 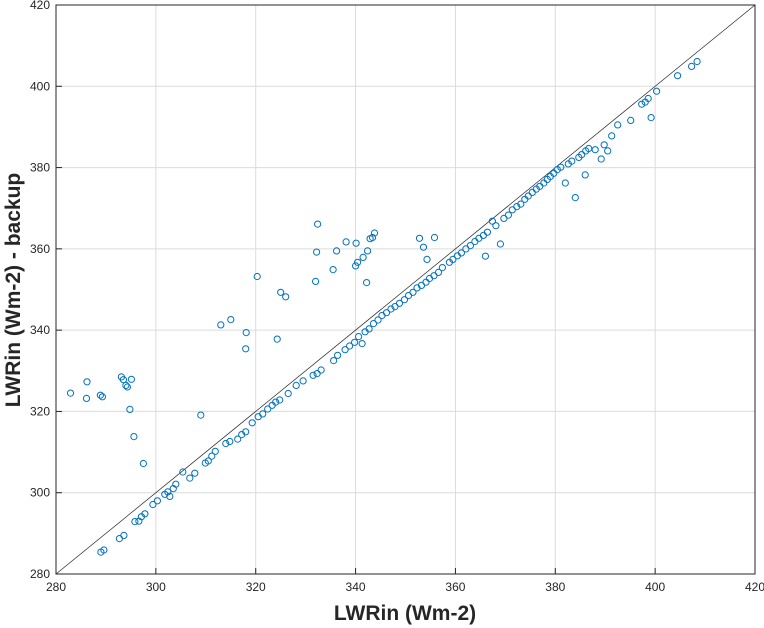 I want to click on y-tick-label: 380, so click(x=40, y=168).